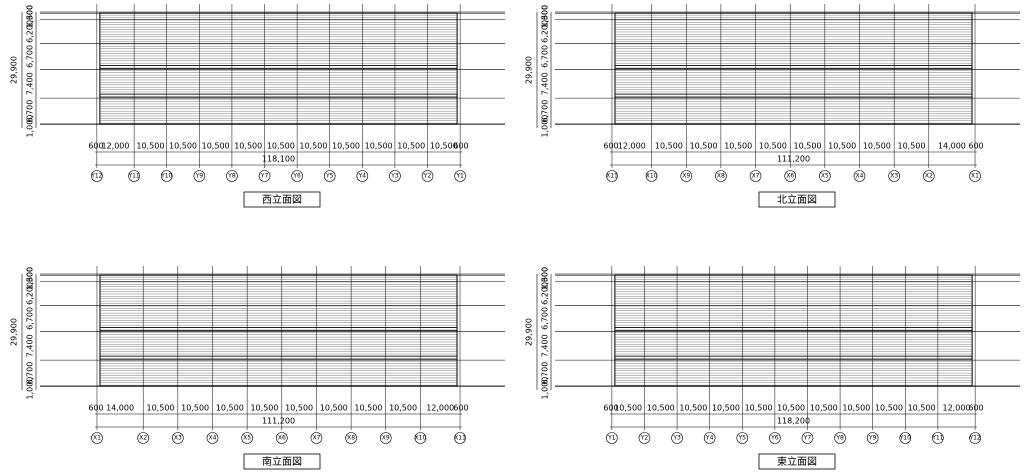 This screenshot has height=472, width=1029. What do you see at coordinates (797, 461) in the screenshot?
I see `elevation-title: 東立面図` at bounding box center [797, 461].